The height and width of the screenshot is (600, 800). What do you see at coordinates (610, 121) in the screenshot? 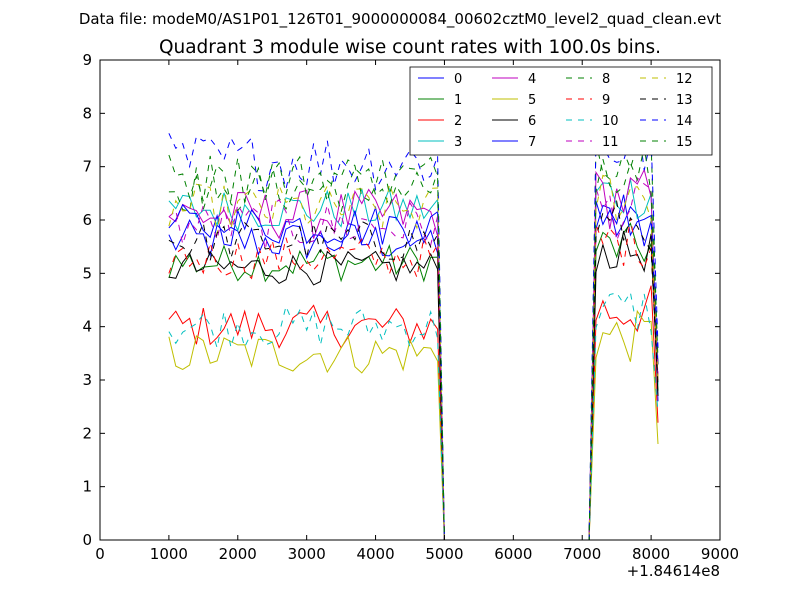
I see `legend-label-10: 10` at bounding box center [610, 121].